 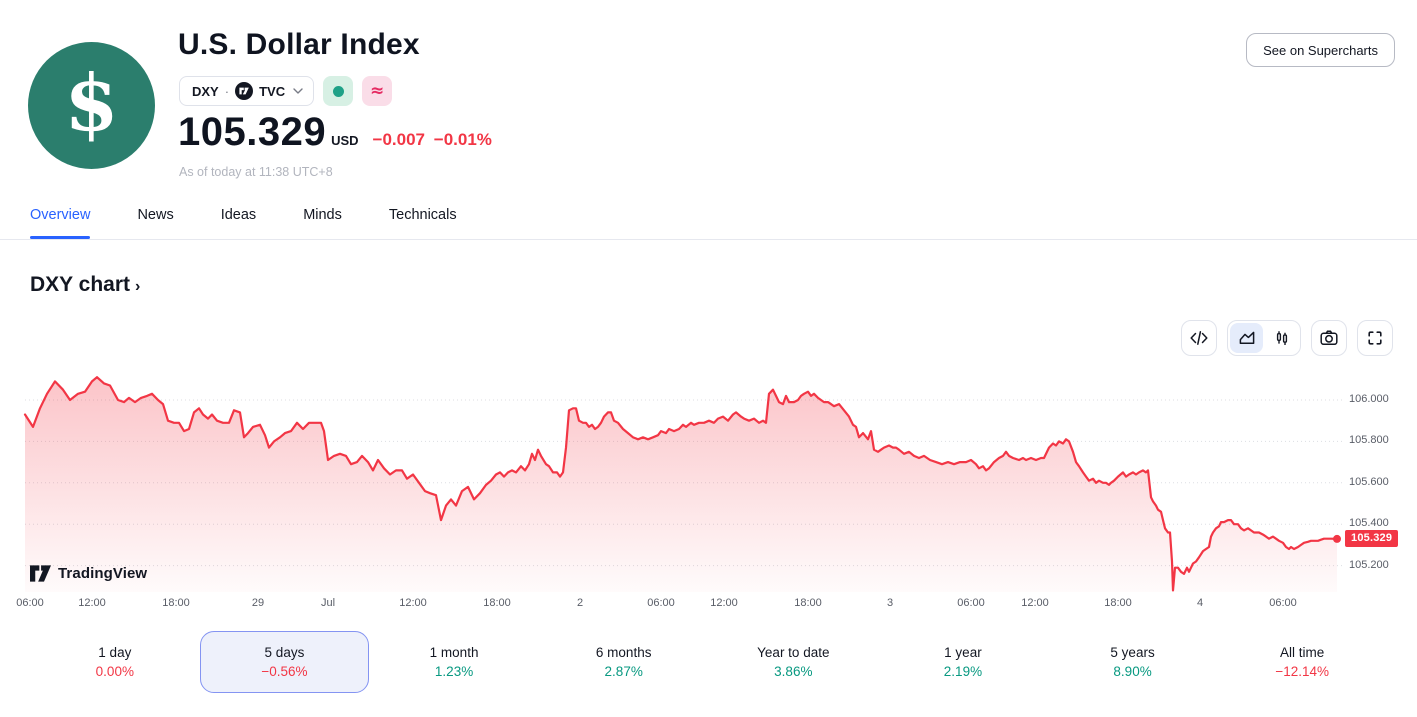 I want to click on period-change-value: 8.90%, so click(x=1132, y=671).